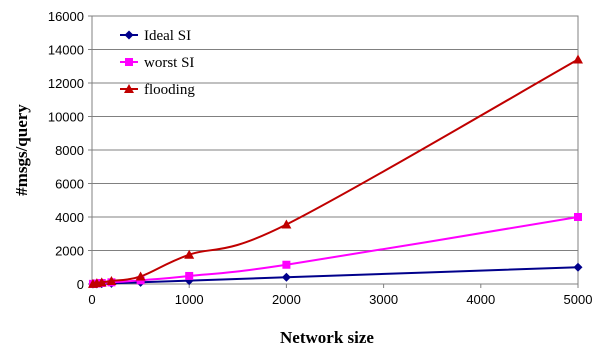  I want to click on x-tick-label: 4000, so click(480, 299).